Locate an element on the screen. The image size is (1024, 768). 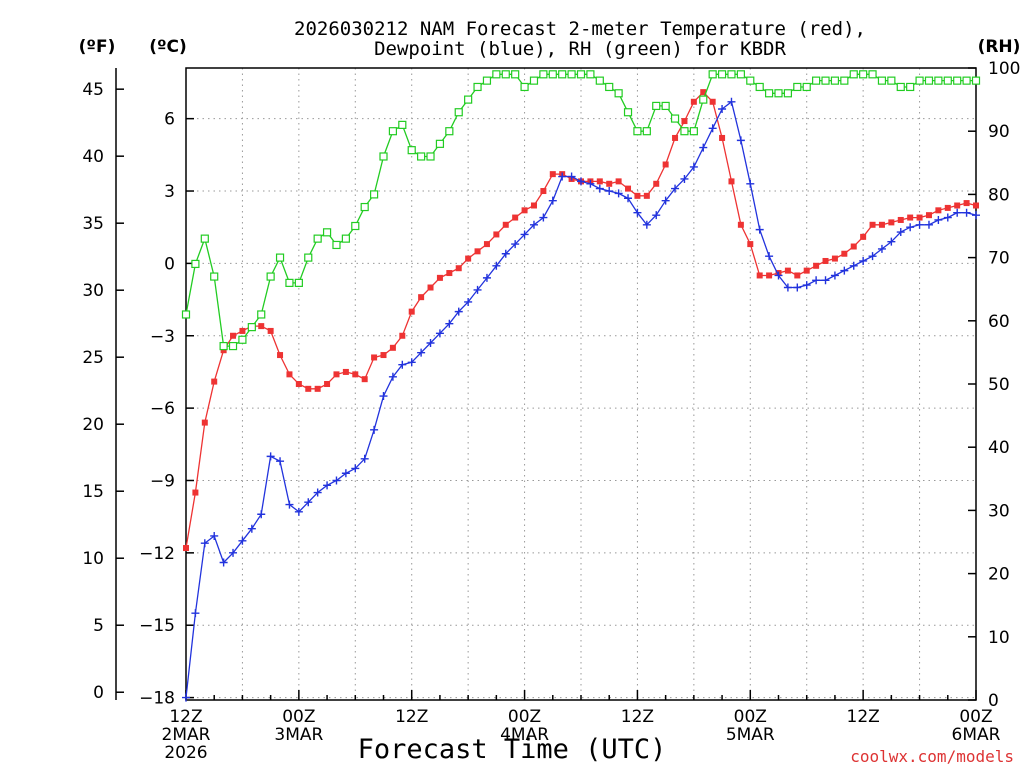
time-tick-label: 00Z is located at coordinates (750, 717).